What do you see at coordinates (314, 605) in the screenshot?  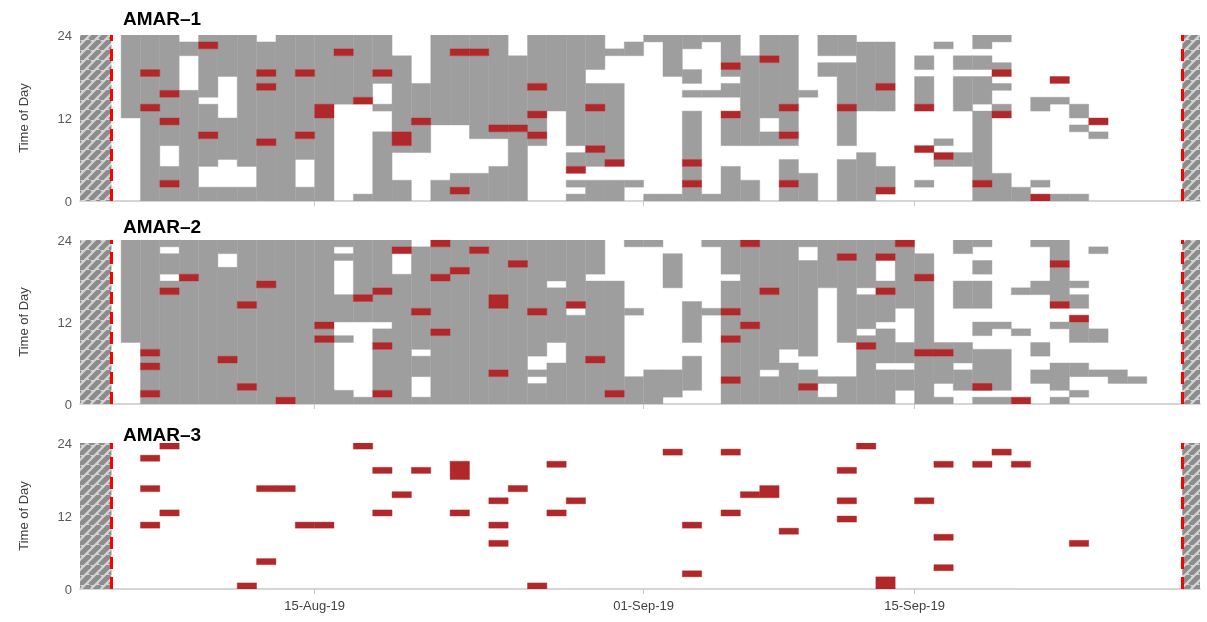 I see `x-tick-label: 15-Aug-19` at bounding box center [314, 605].